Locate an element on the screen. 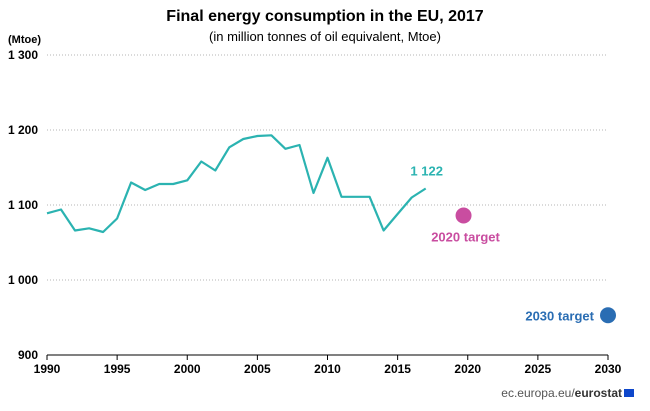  x-tick-label: 2025 is located at coordinates (538, 369).